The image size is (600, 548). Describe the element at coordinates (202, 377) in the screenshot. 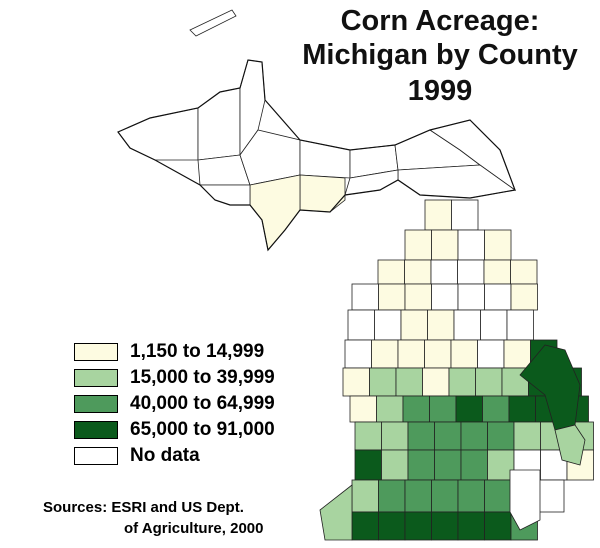

I see `legend-label: 15,000 to 39,999` at that location.